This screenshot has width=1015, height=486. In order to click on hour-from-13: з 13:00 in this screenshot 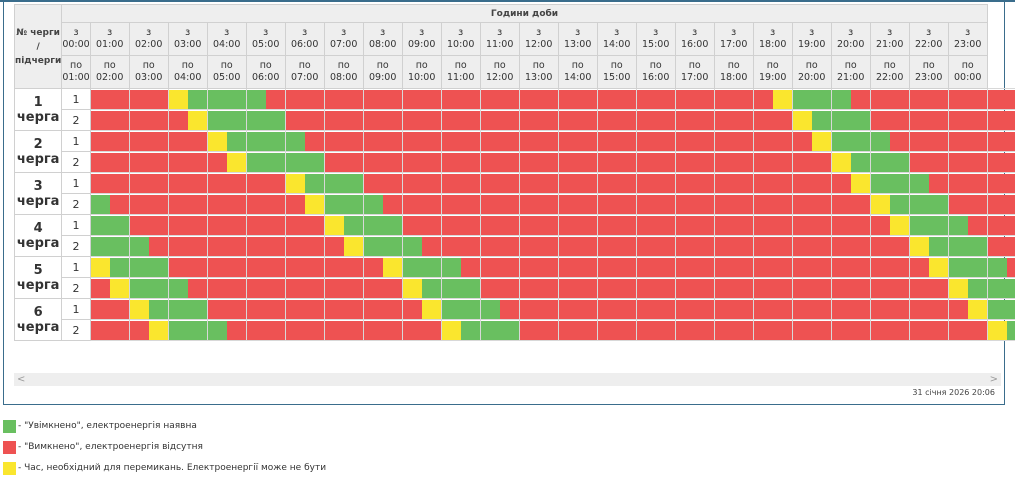, I will do `click(577, 39)`.